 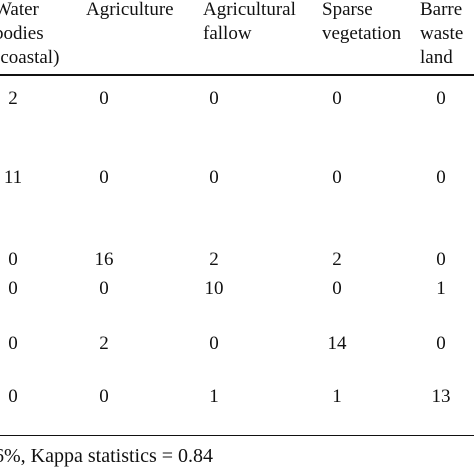 I want to click on column-header-agriculture: Agriculture, so click(x=130, y=10).